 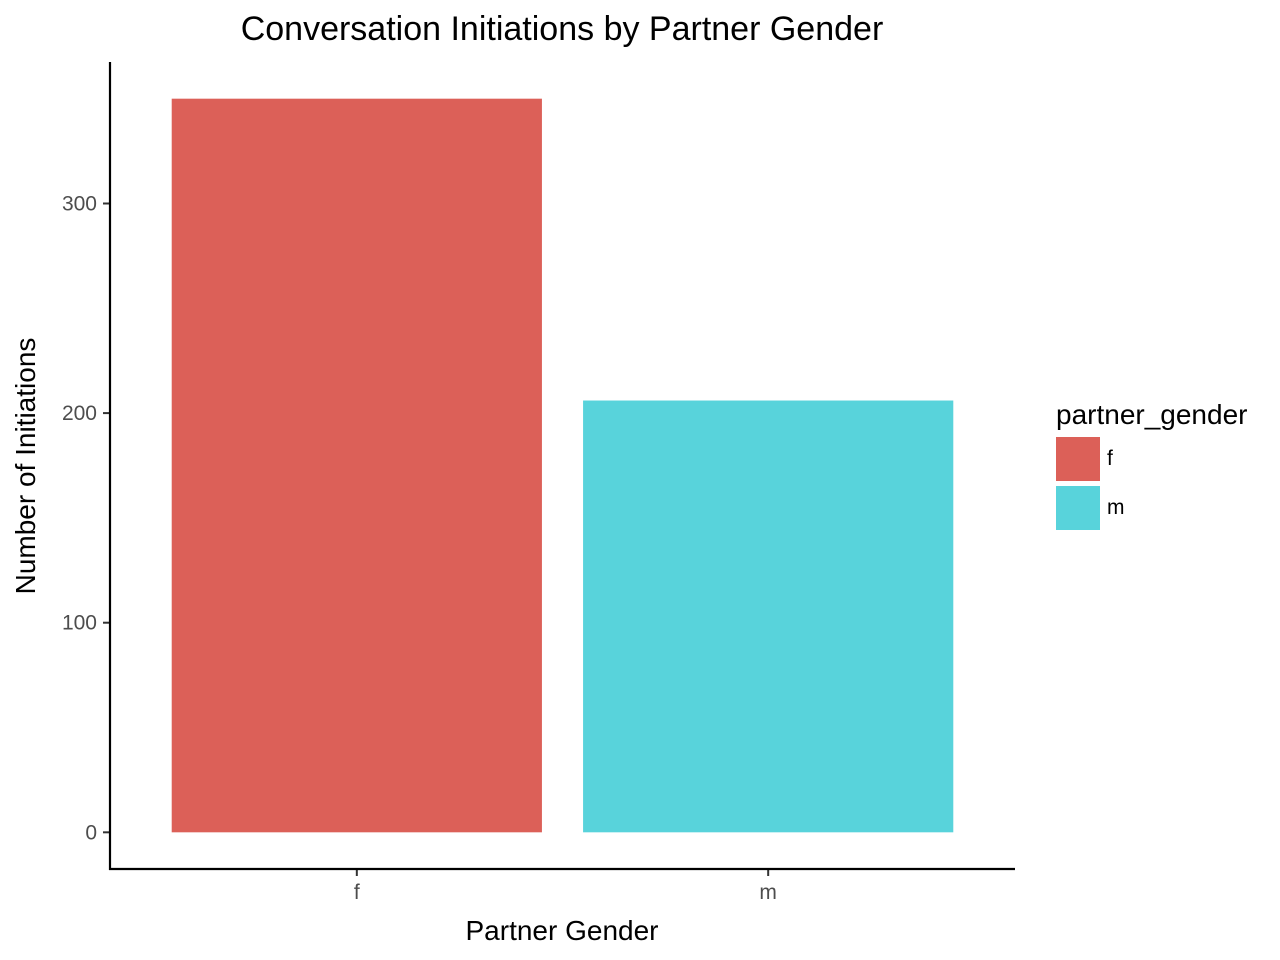 I want to click on legend-title: partner_gender, so click(x=1151, y=414).